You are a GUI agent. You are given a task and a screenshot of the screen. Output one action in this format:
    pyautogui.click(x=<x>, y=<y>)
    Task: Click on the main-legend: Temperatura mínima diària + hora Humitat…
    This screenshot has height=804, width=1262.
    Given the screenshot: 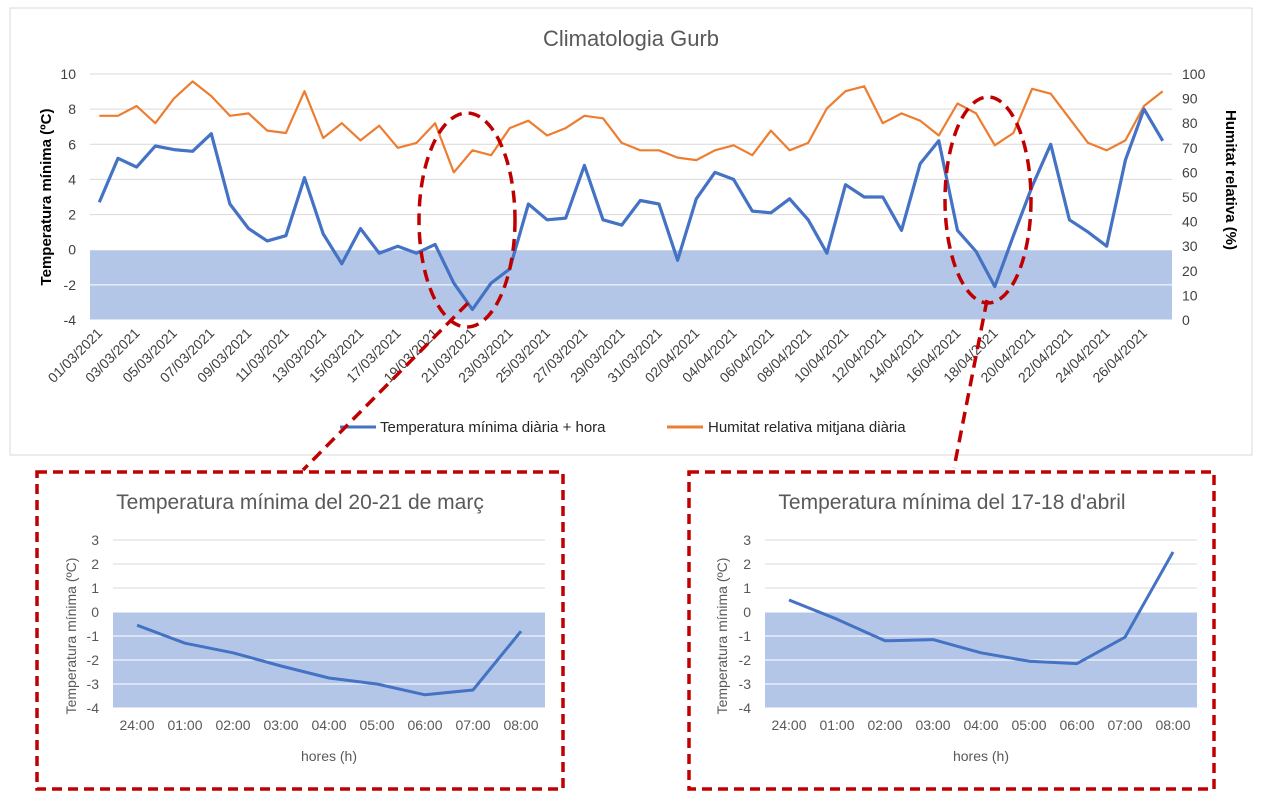 What is the action you would take?
    pyautogui.click(x=623, y=427)
    